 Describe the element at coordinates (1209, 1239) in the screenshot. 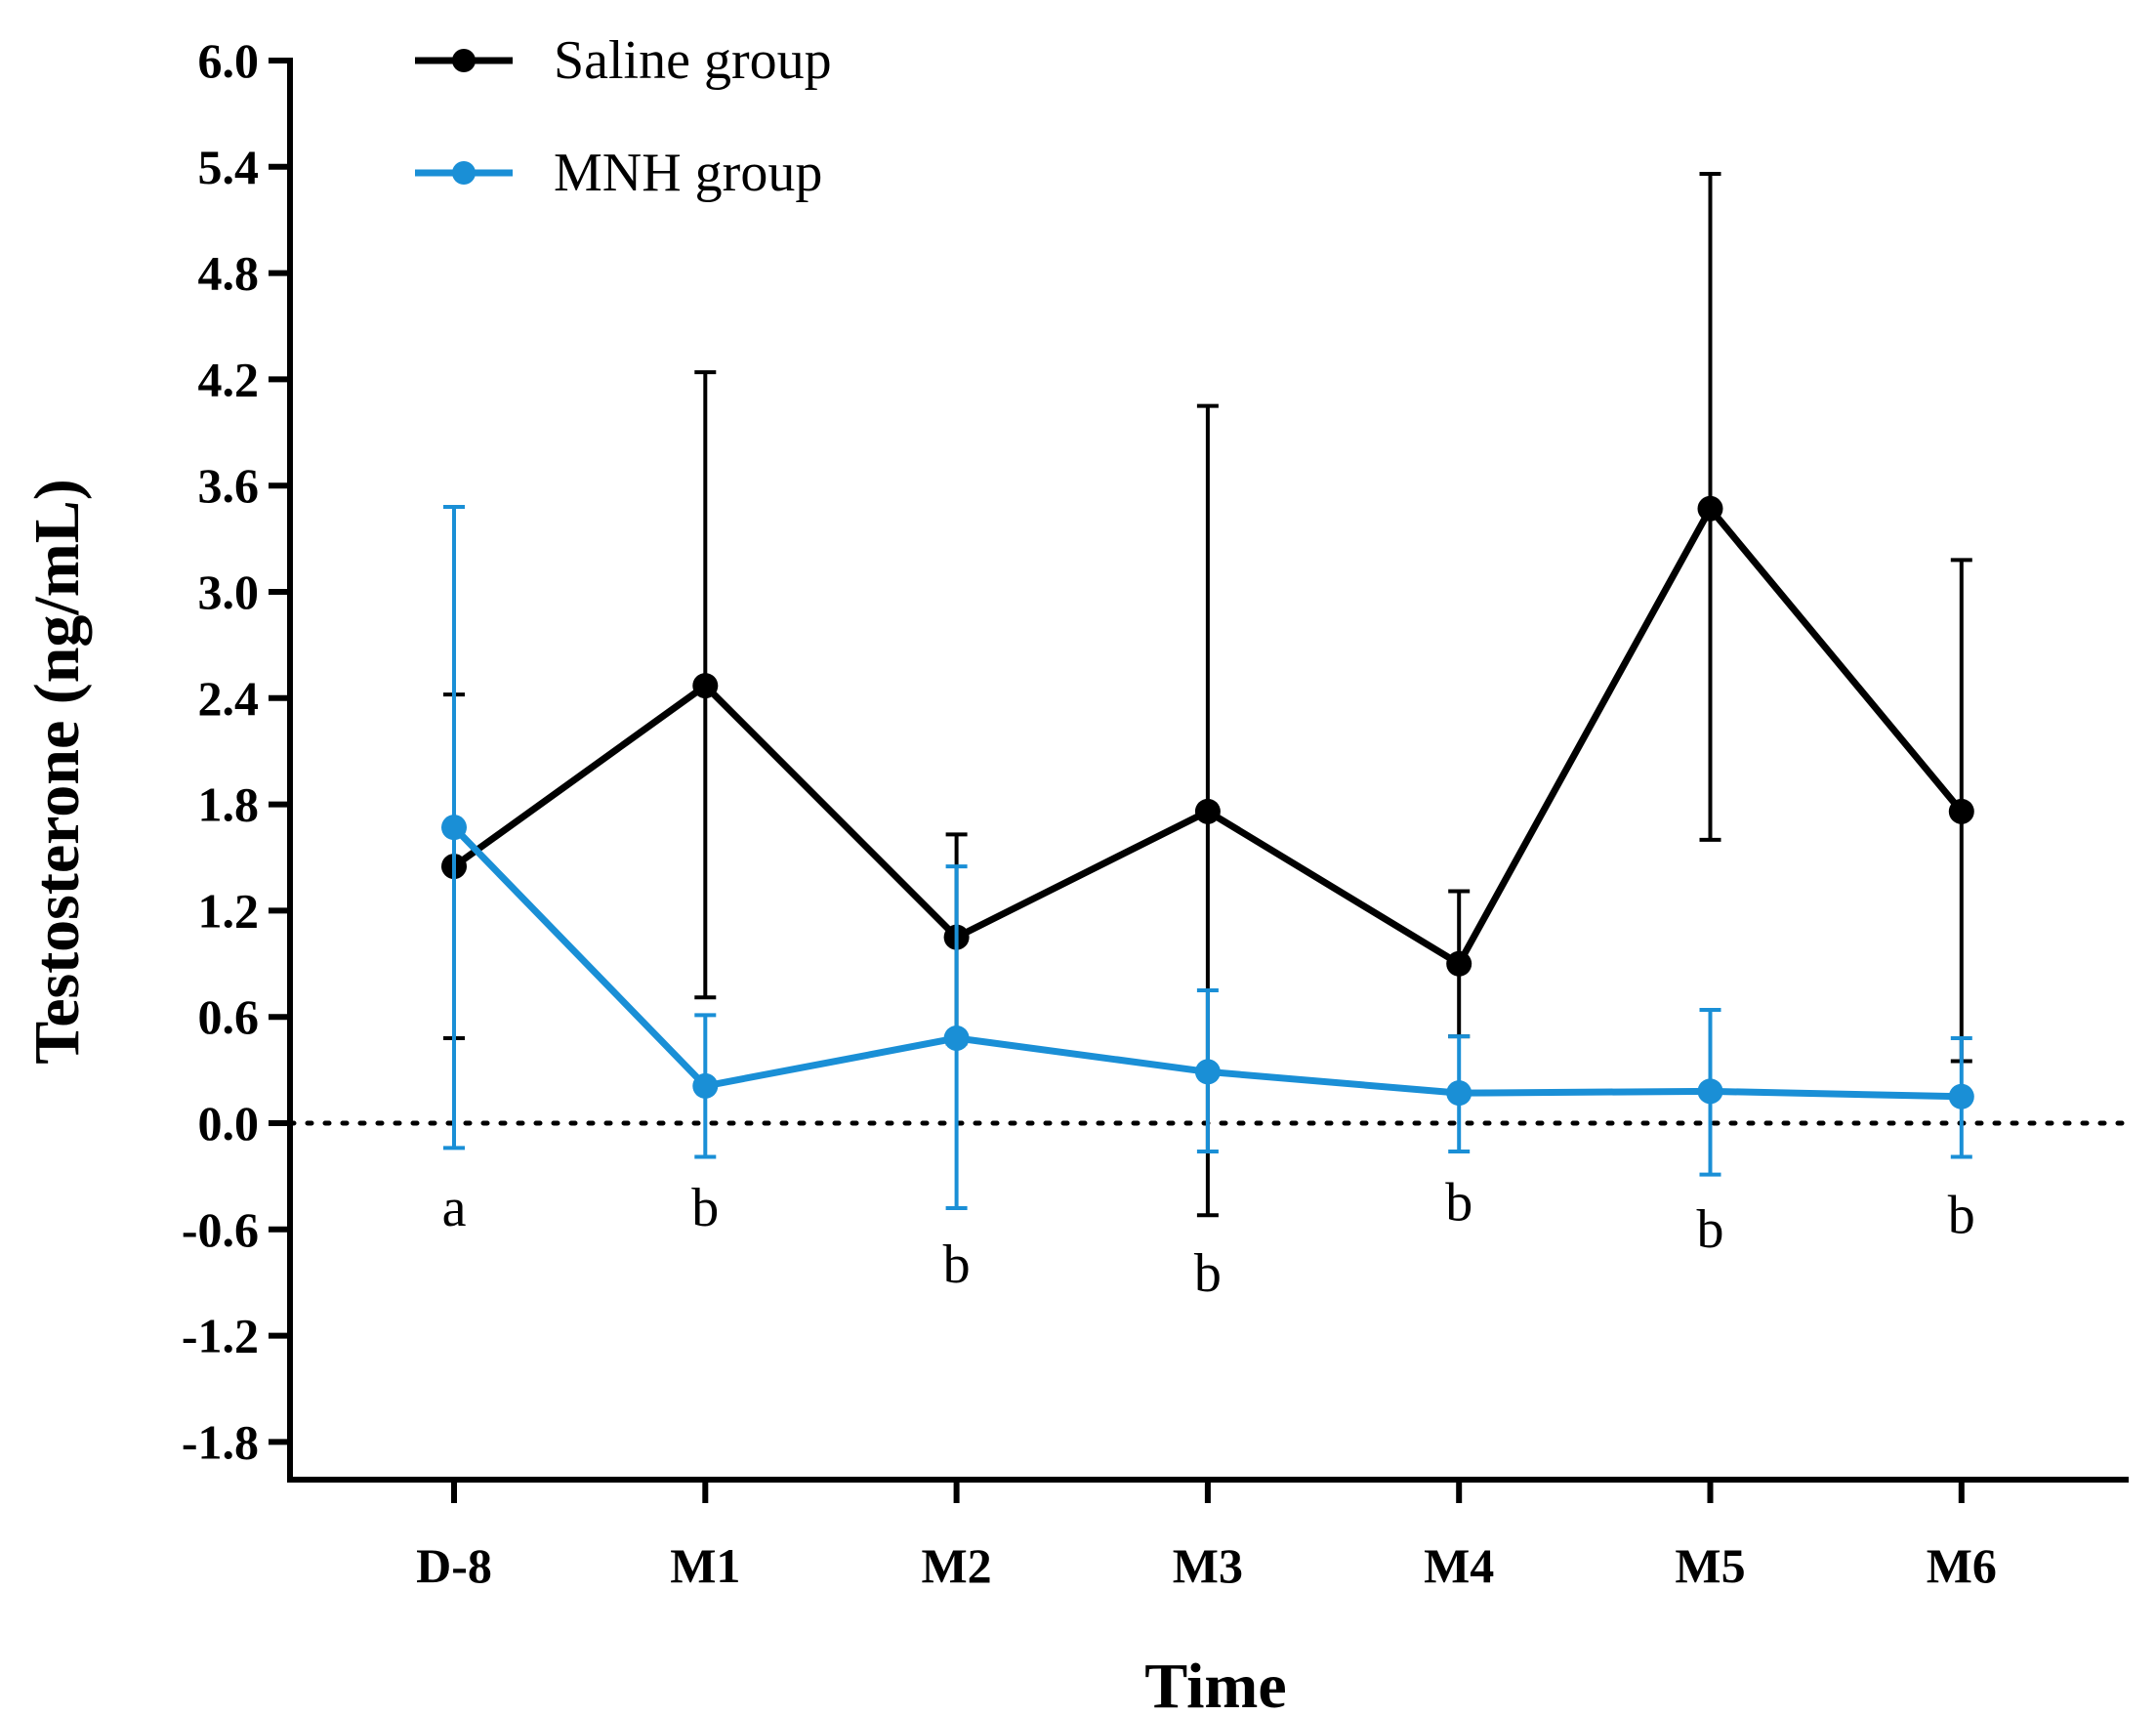

I see `annotation-layer: a b b b b b b` at that location.